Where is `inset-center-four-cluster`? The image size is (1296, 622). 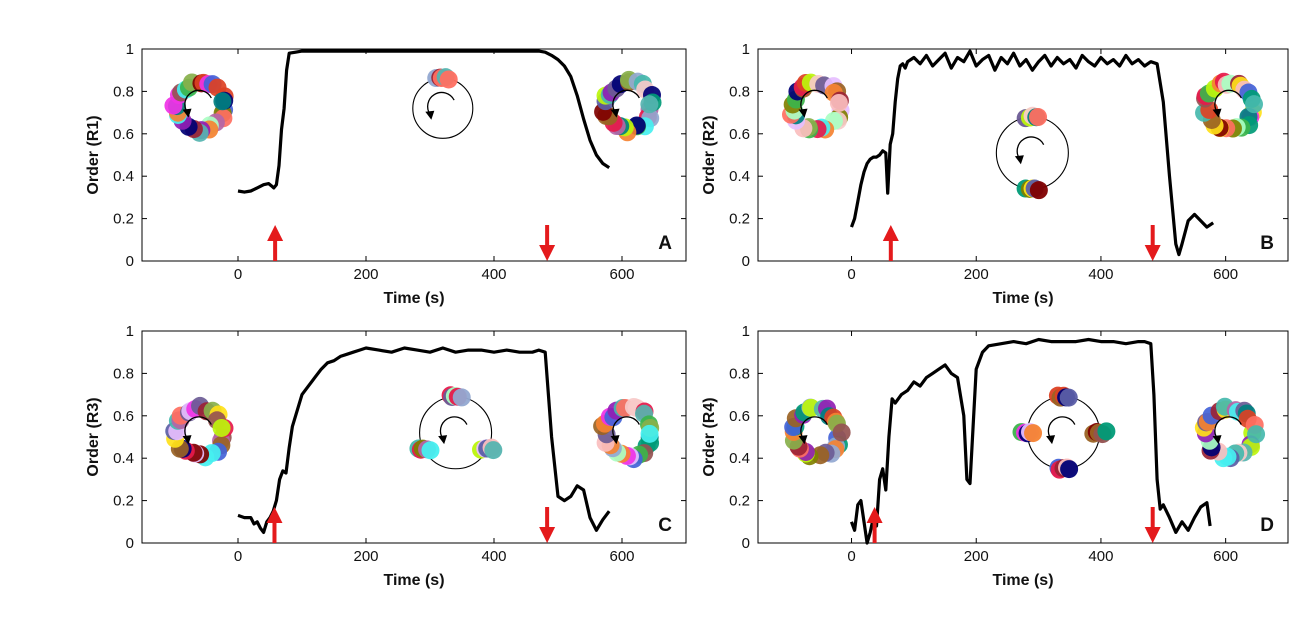
inset-center-four-cluster is located at coordinates (1064, 432).